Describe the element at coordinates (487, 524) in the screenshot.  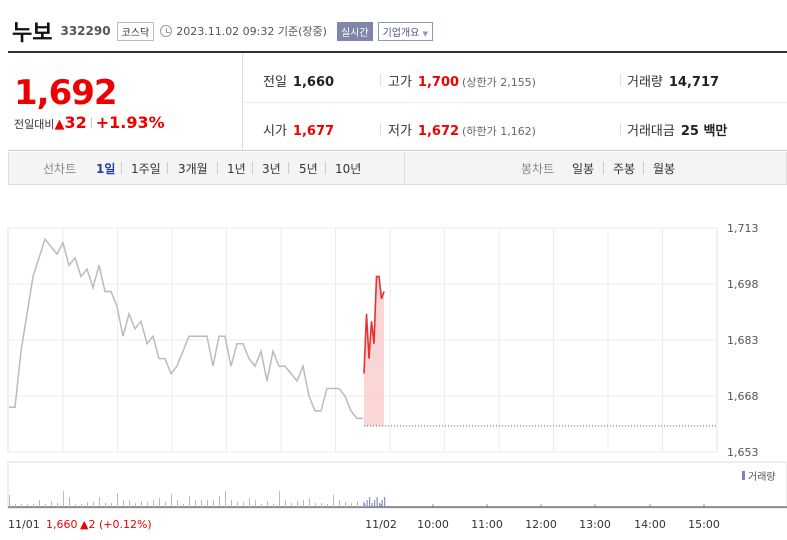
I see `x-tick-label: 11:00` at that location.